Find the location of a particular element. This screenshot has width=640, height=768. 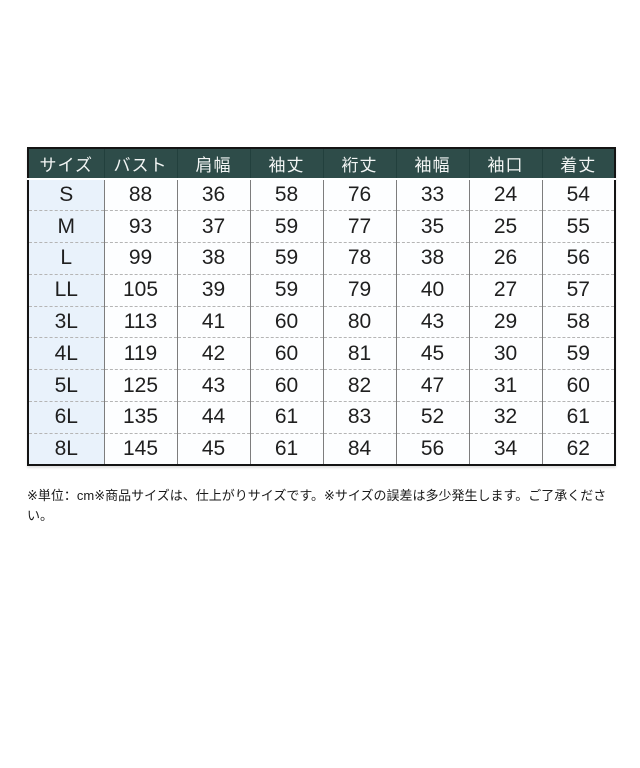

size-table-header-row: サイズ バスト 肩幅 袖丈 裄丈 袖幅 袖口 着丈 is located at coordinates (321, 164).